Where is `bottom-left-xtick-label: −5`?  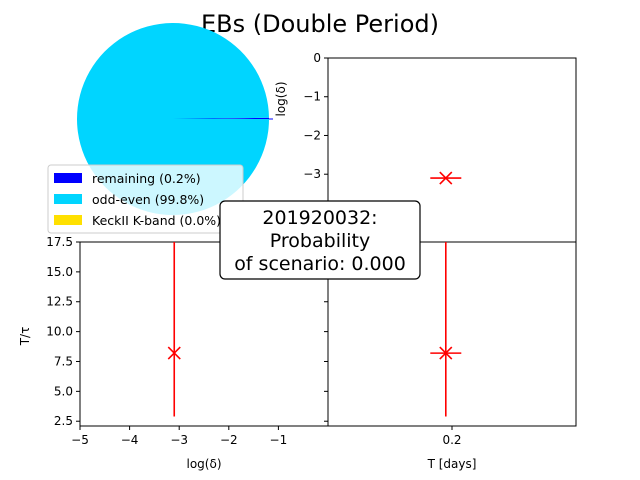
bottom-left-xtick-label: −5 is located at coordinates (80, 440).